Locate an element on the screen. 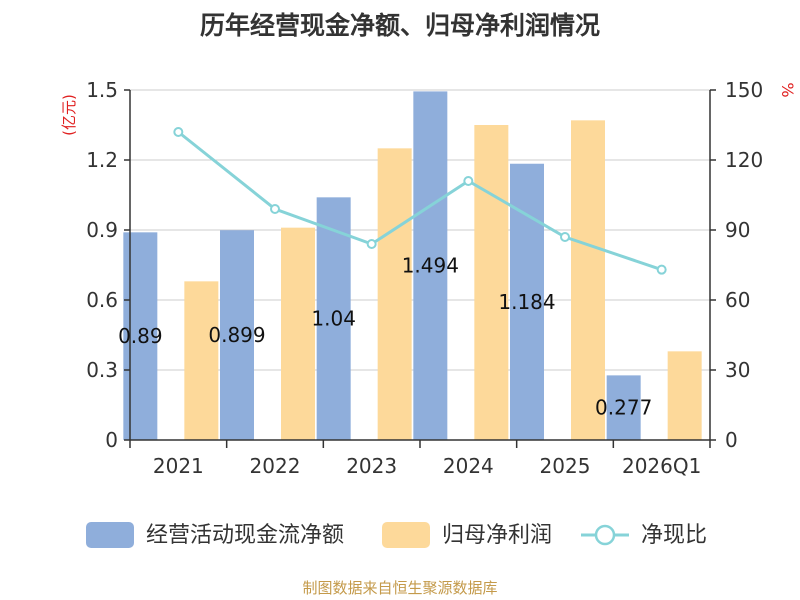 This screenshot has height=600, width=800. legend: 经营活动现金流净额 归母净利润 净现比 is located at coordinates (396, 535).